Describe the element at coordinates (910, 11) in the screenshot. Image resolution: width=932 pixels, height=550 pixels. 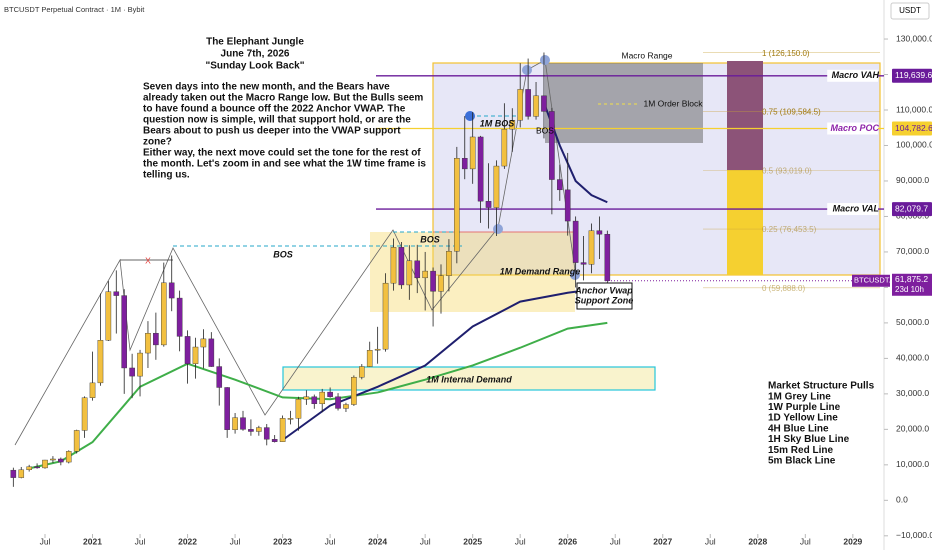
I see `currency-box` at that location.